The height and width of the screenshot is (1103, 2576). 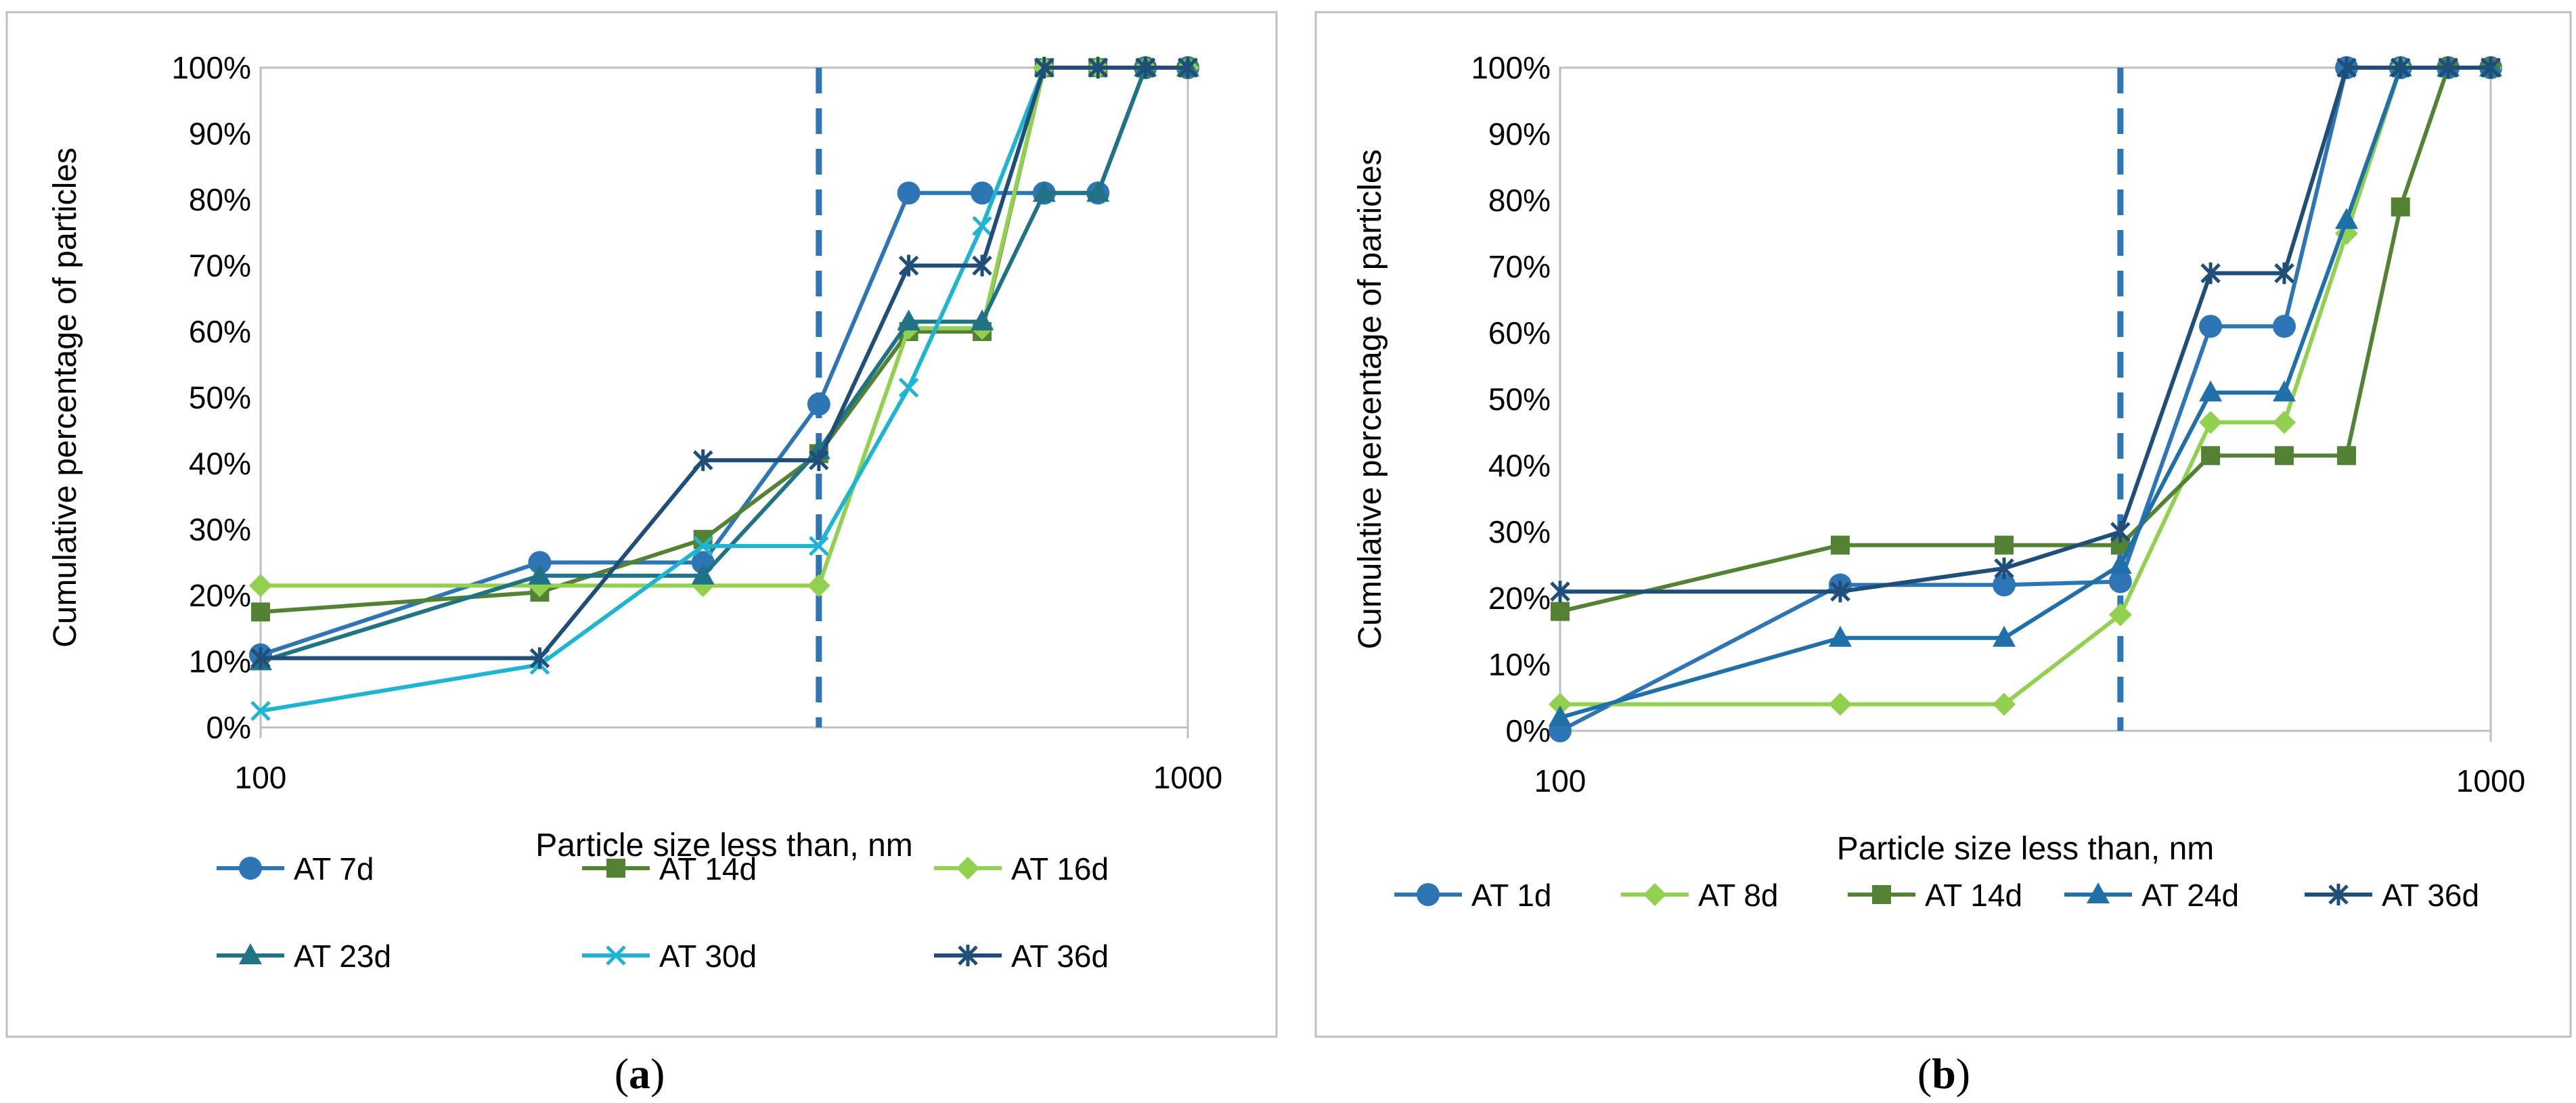 What do you see at coordinates (228, 727) in the screenshot?
I see `y-tick-label: 0%` at bounding box center [228, 727].